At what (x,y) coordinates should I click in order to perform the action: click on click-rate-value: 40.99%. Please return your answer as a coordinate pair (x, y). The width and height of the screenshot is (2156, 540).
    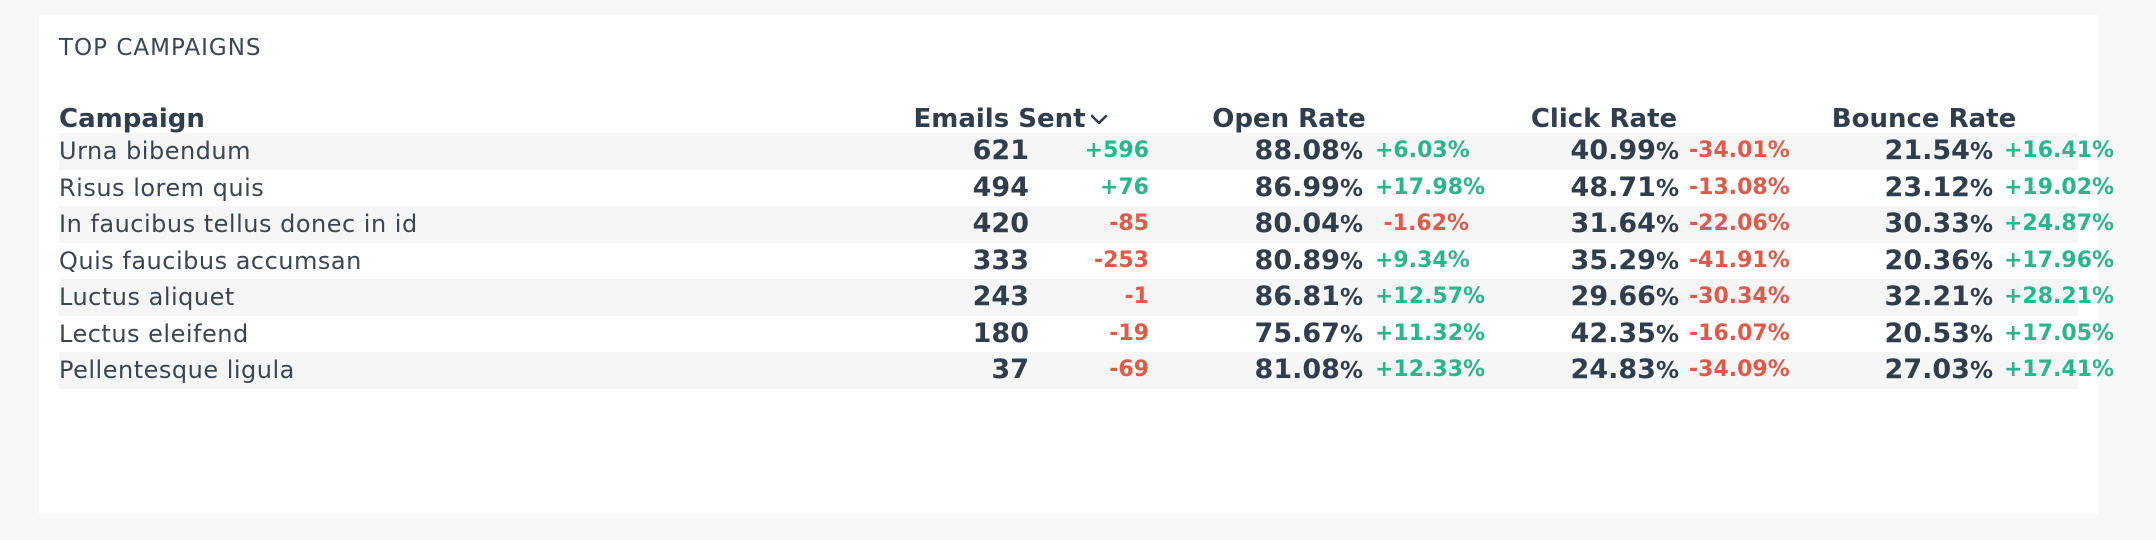
    Looking at the image, I should click on (1579, 152).